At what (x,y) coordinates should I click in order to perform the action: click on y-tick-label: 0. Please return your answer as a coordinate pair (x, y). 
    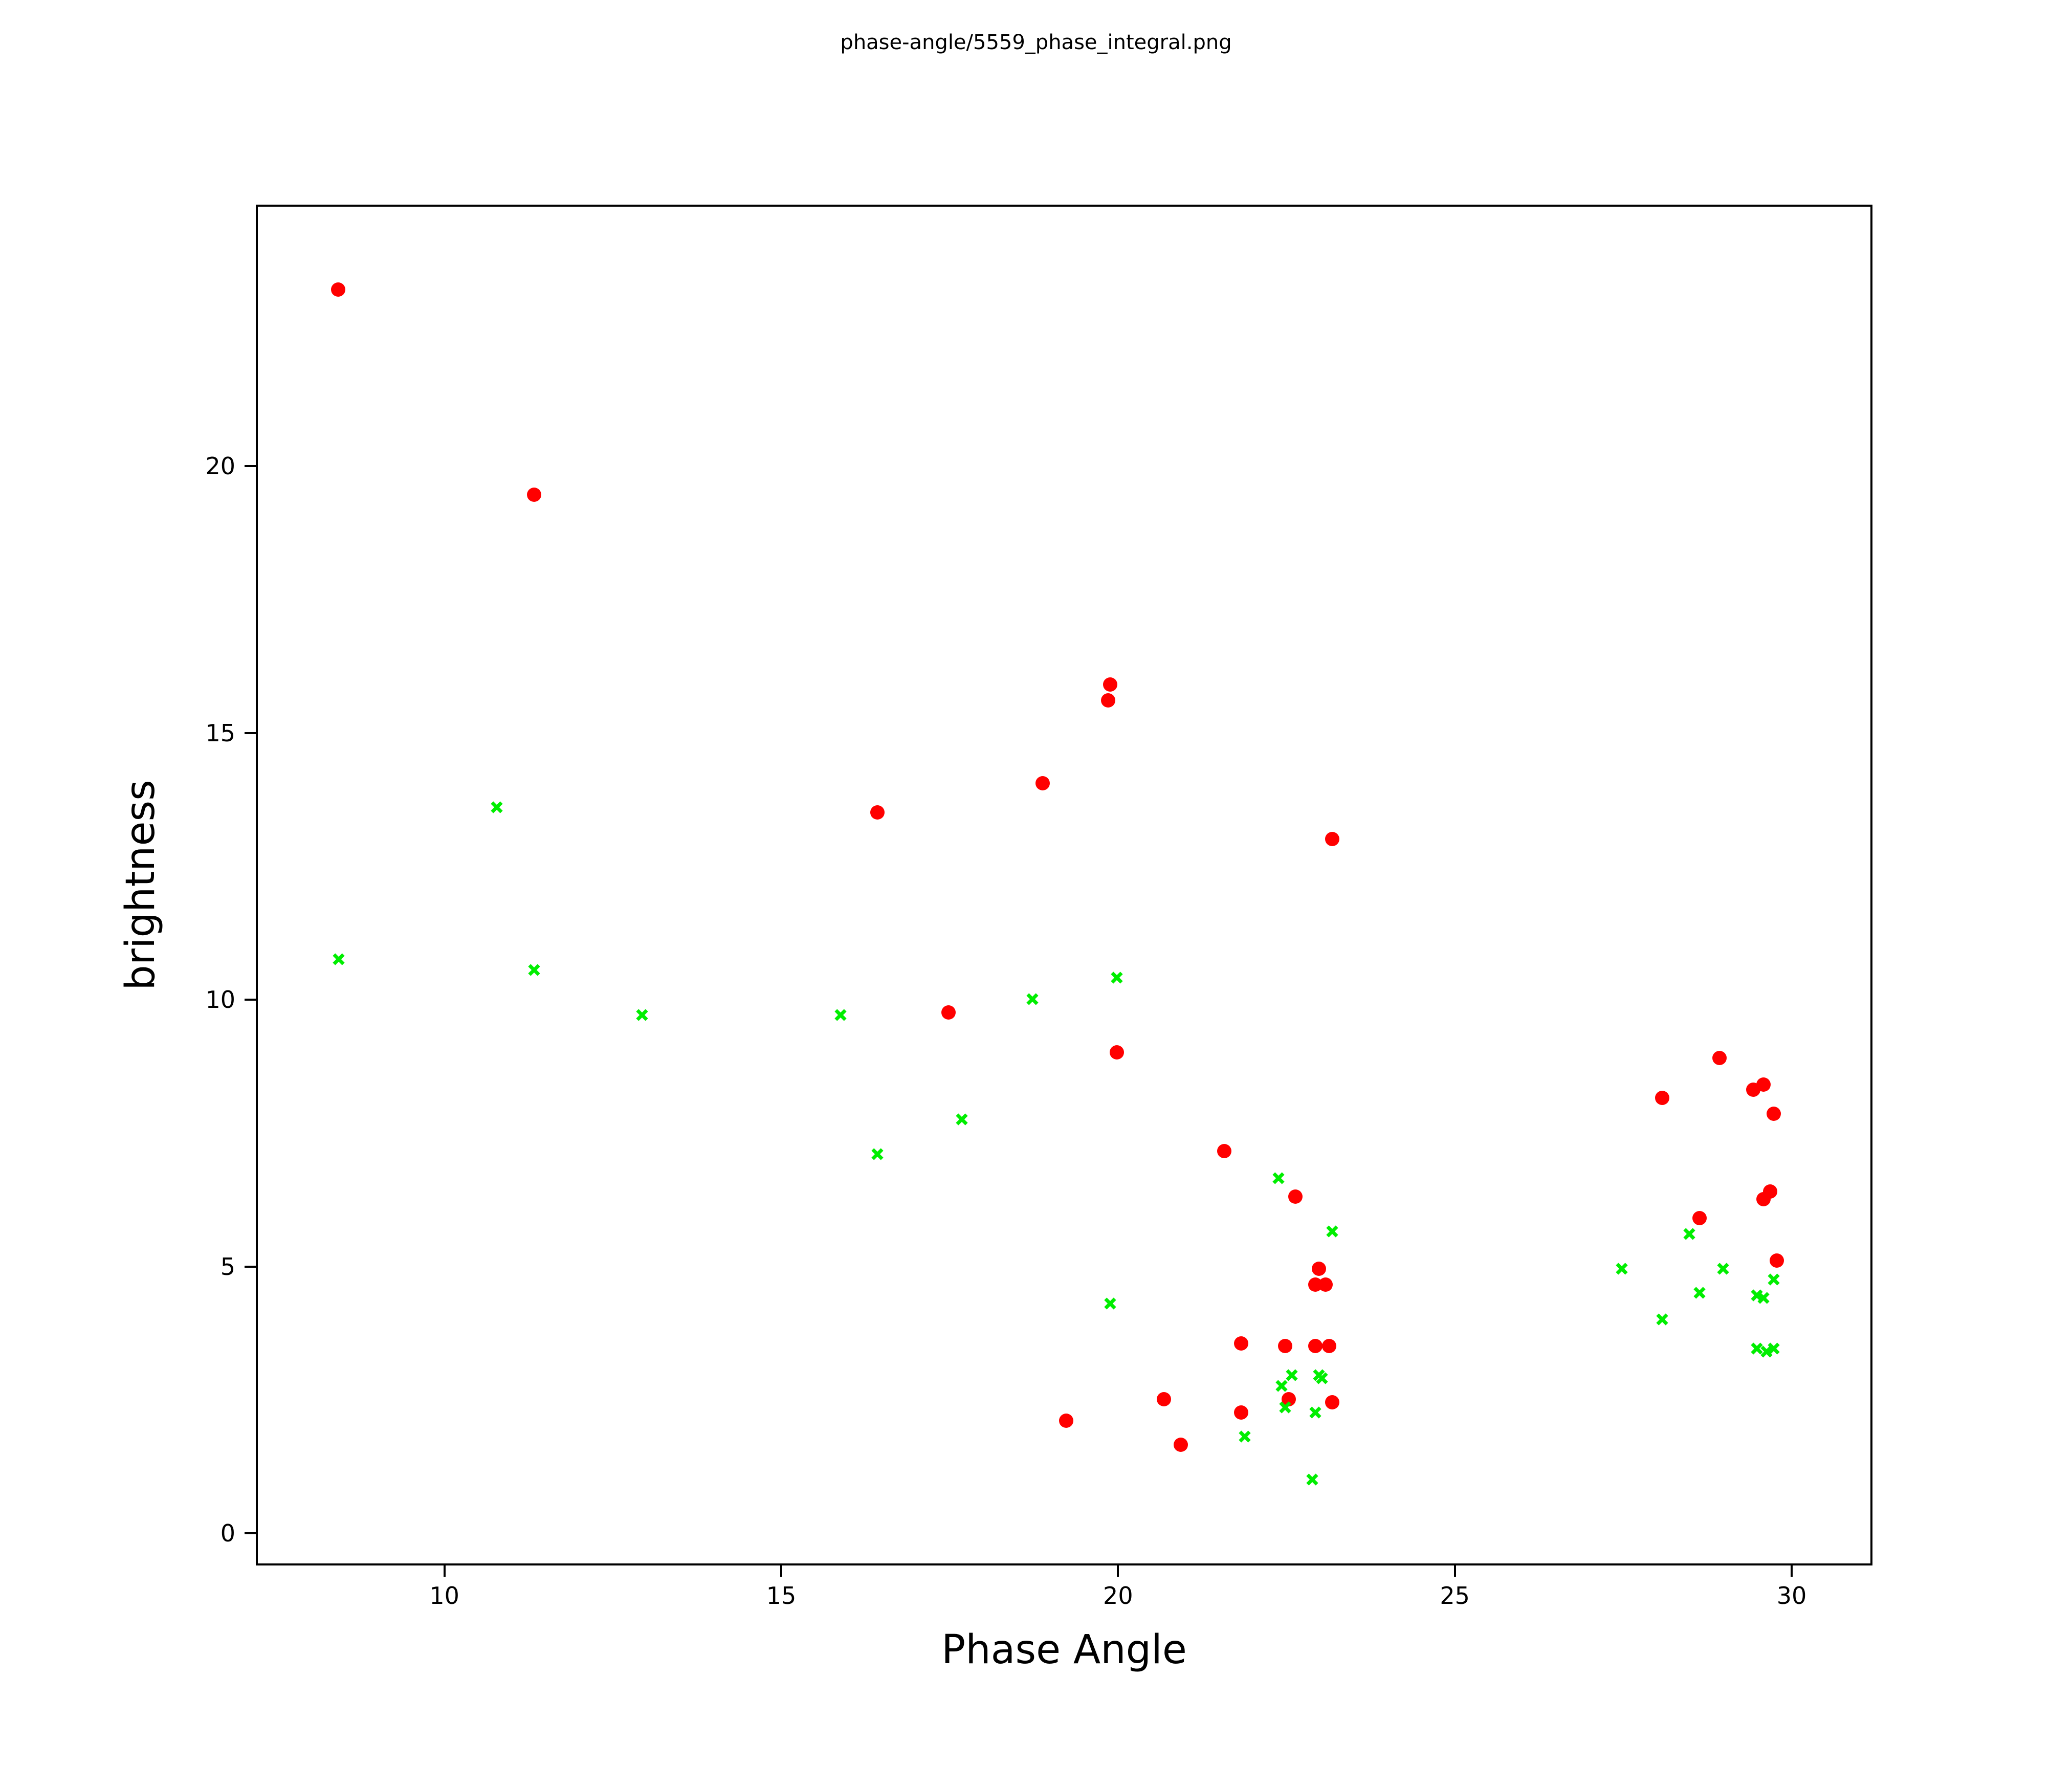
    Looking at the image, I should click on (227, 1533).